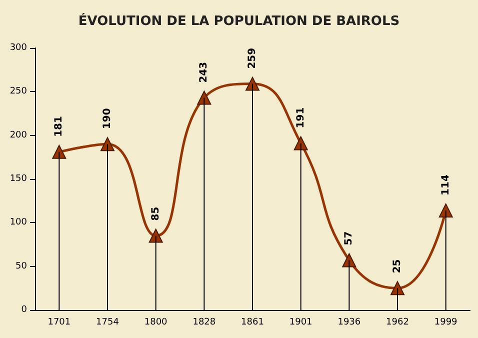  Describe the element at coordinates (300, 117) in the screenshot. I see `data-label: 191` at that location.